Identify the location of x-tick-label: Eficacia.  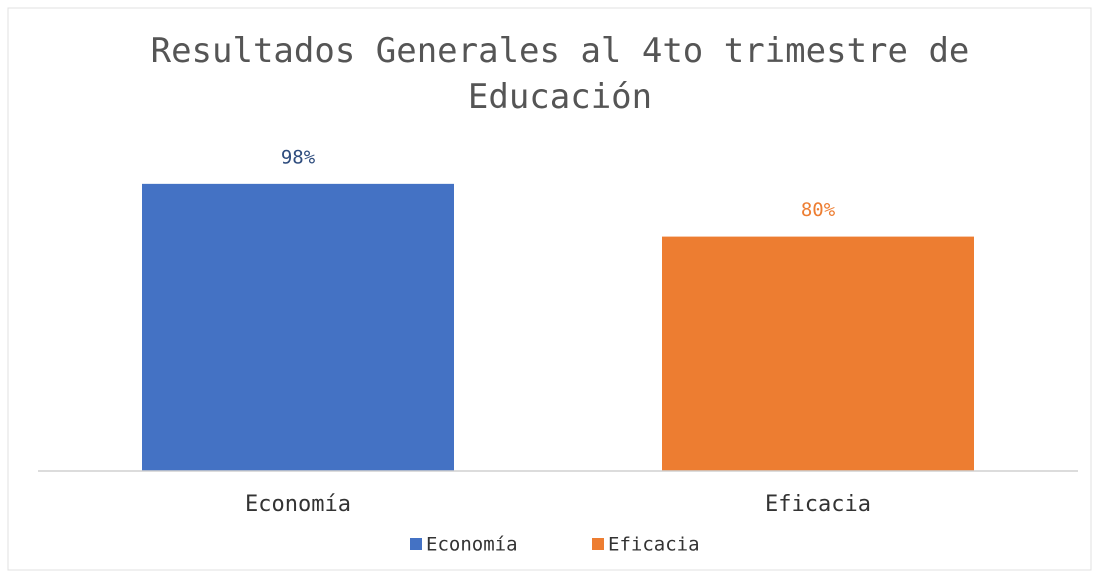
(818, 504).